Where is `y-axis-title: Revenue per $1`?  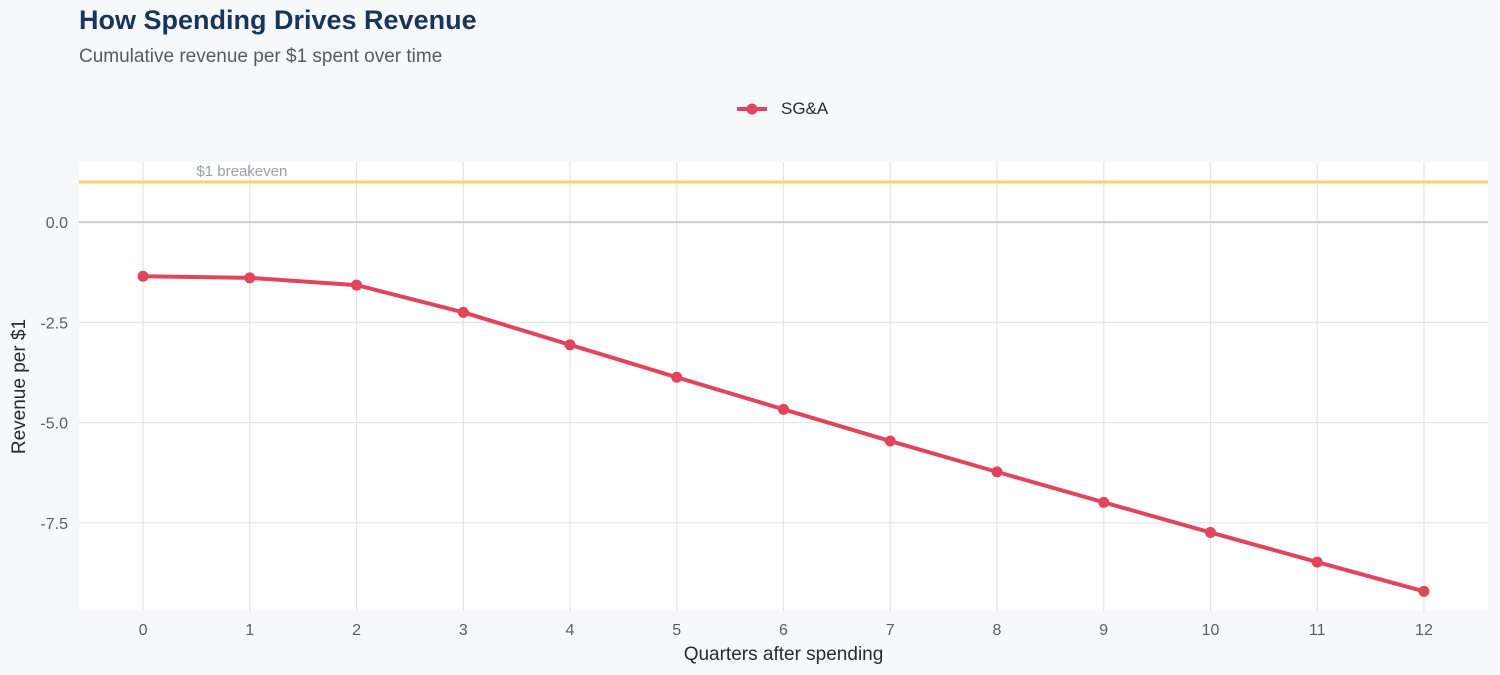 y-axis-title: Revenue per $1 is located at coordinates (19, 386).